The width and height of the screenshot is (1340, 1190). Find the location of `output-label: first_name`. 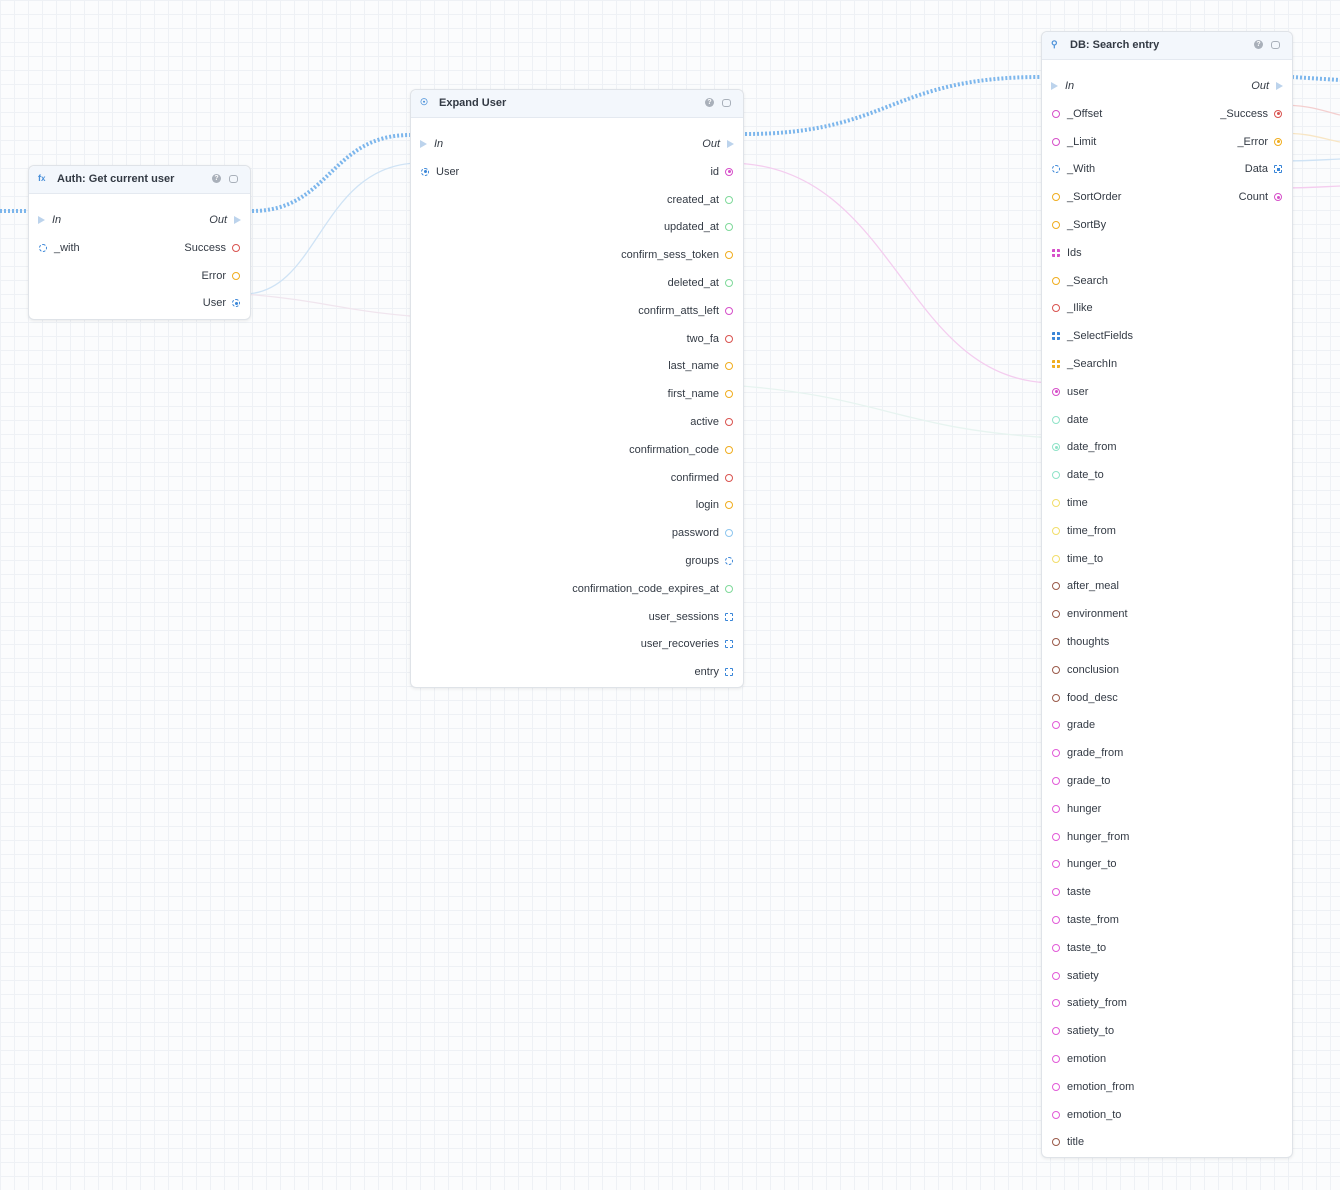

output-label: first_name is located at coordinates (693, 394).